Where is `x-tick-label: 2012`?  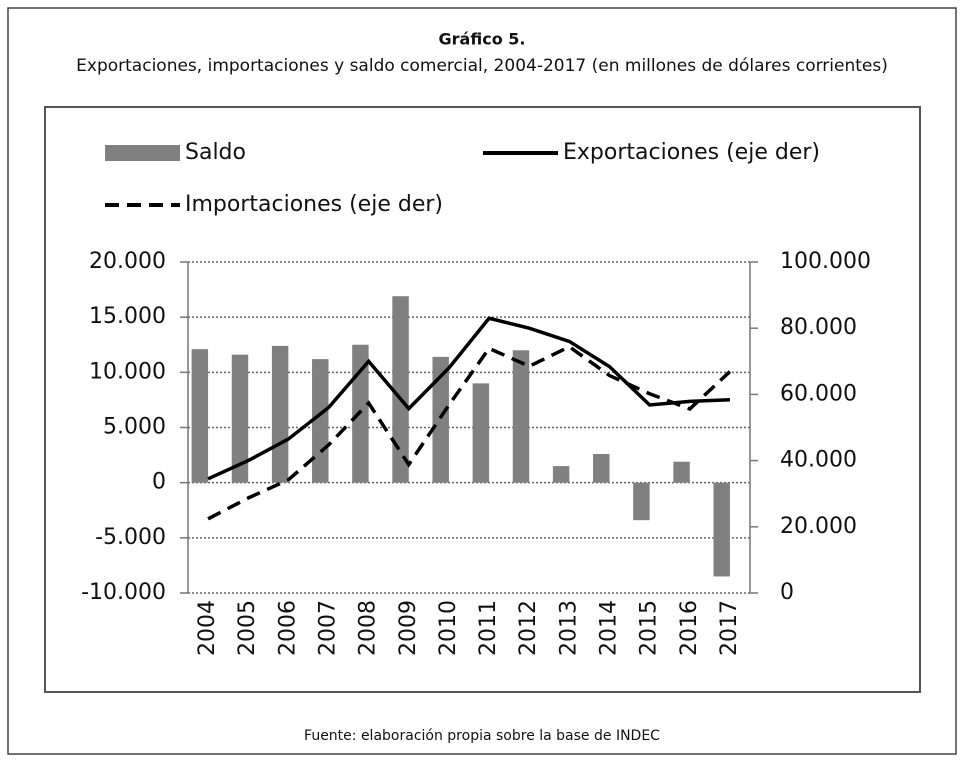
x-tick-label: 2012 is located at coordinates (528, 628).